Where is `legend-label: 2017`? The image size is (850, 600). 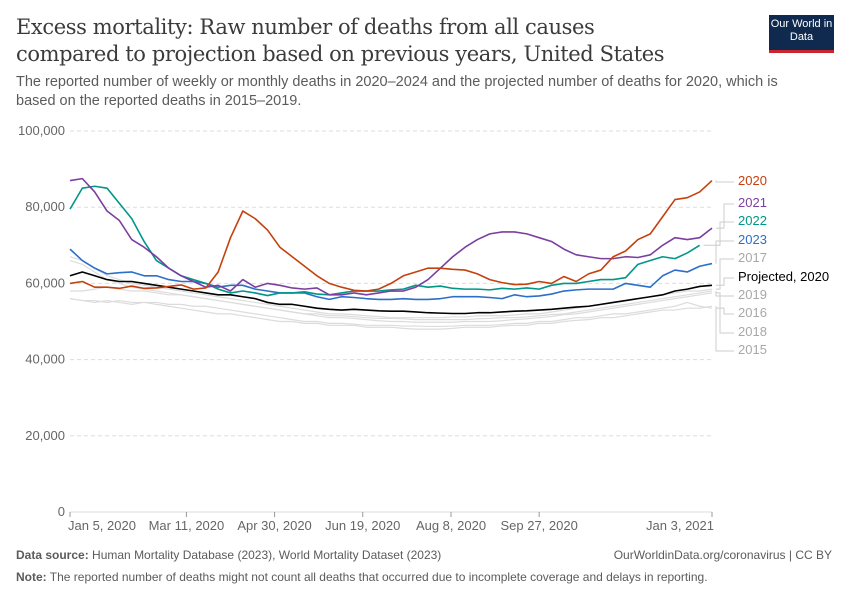 legend-label: 2017 is located at coordinates (752, 257).